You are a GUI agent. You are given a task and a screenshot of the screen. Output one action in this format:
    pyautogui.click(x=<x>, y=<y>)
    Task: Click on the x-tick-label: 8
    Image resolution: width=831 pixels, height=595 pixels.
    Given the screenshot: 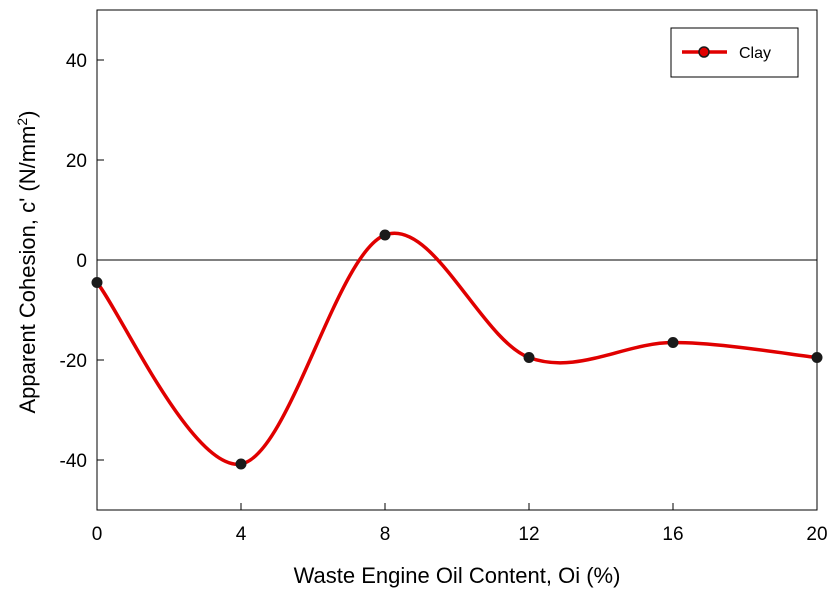 What is the action you would take?
    pyautogui.click(x=385, y=534)
    